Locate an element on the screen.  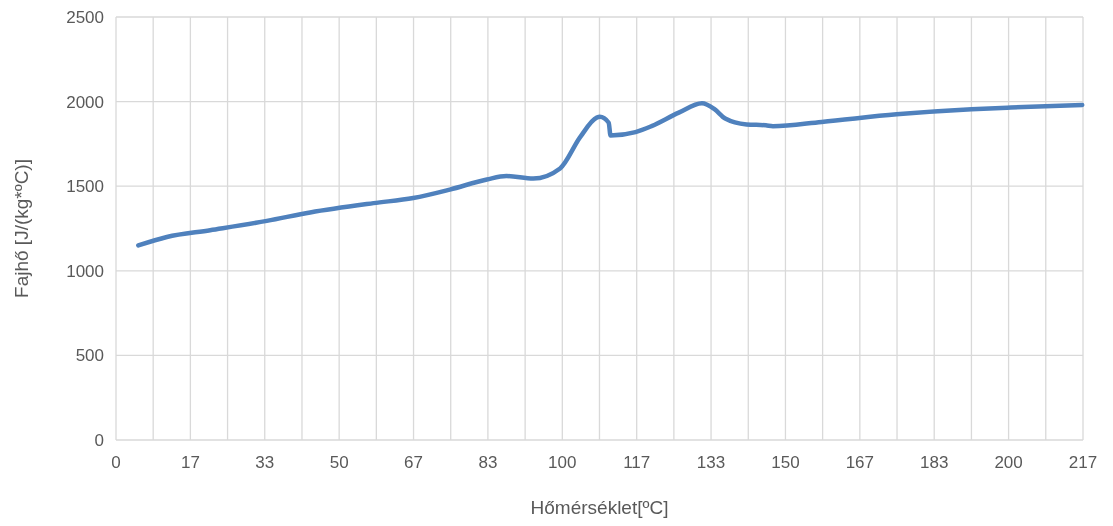
y-tick-label: 2500 is located at coordinates (85, 17).